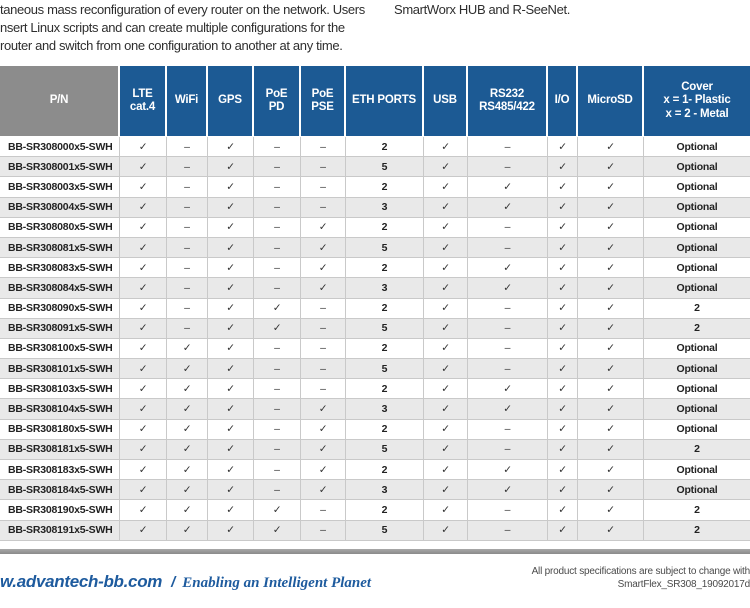  Describe the element at coordinates (277, 101) in the screenshot. I see `header-cell-poe-pd: PoE PD` at that location.